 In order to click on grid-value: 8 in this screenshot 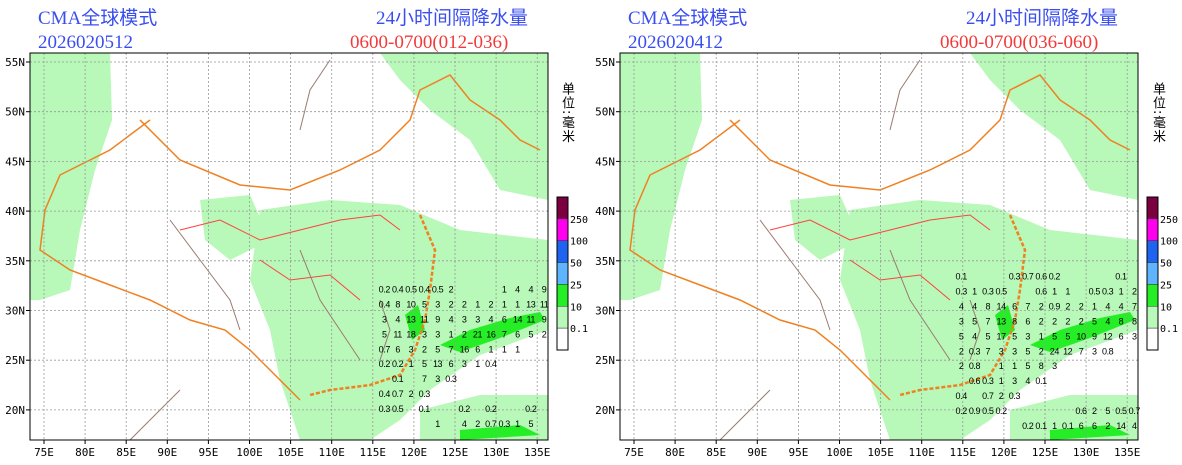, I will do `click(397, 305)`.